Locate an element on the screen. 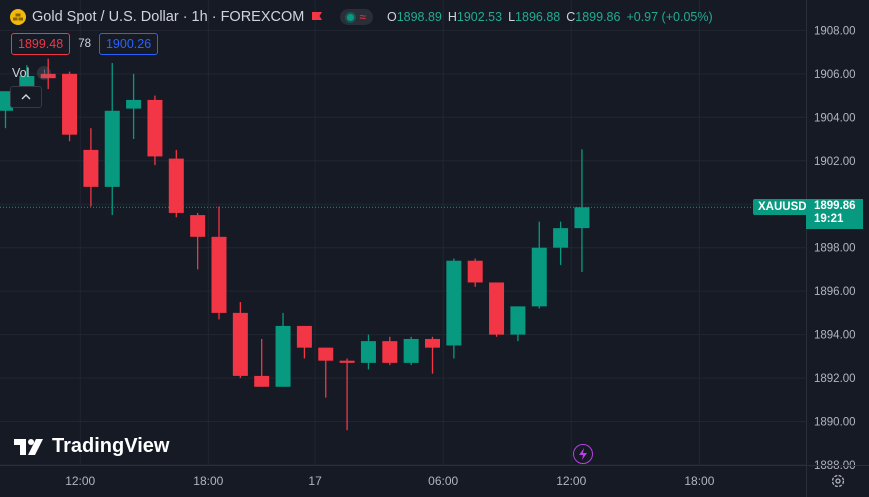 This screenshot has height=497, width=869. trade-buttons: 1899.48 78 1900.26 is located at coordinates (85, 44).